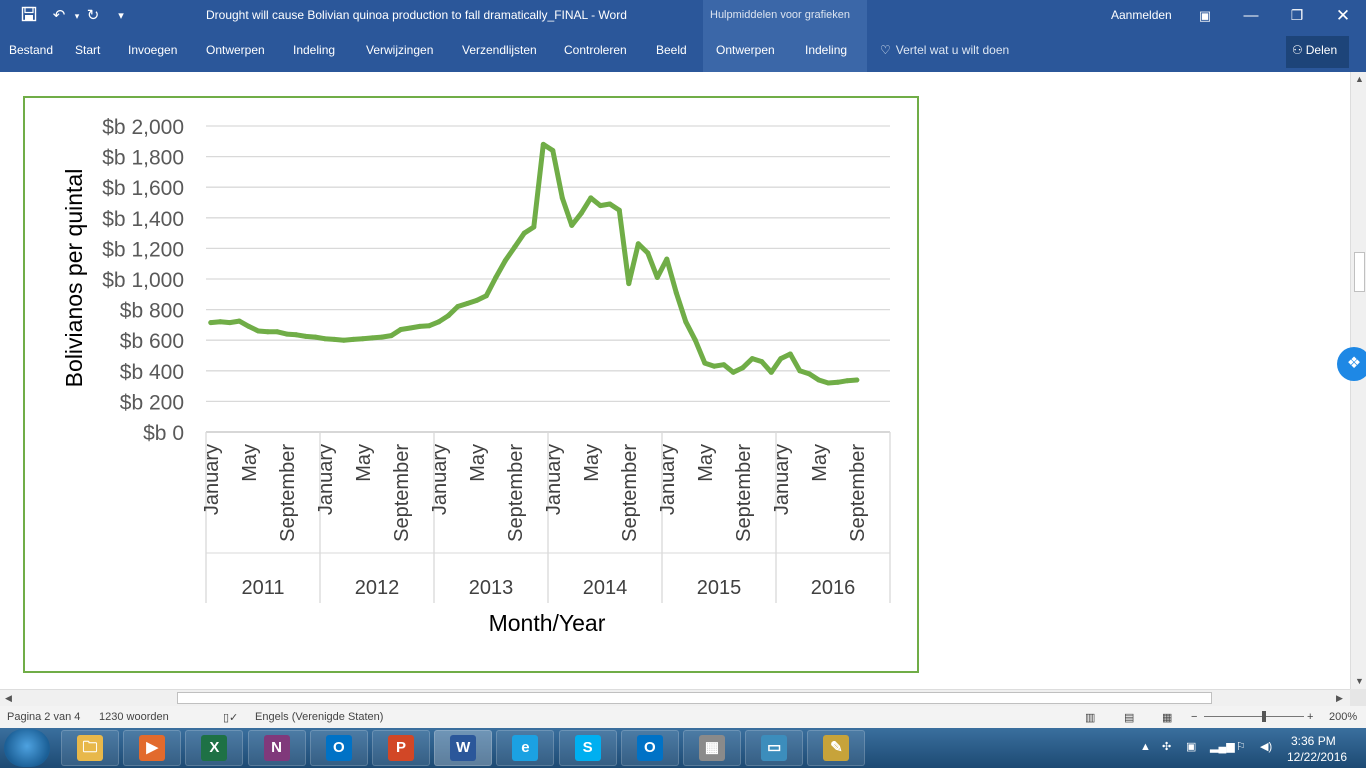 This screenshot has height=768, width=1366. Describe the element at coordinates (463, 748) in the screenshot. I see `taskbar-app-button: W` at that location.